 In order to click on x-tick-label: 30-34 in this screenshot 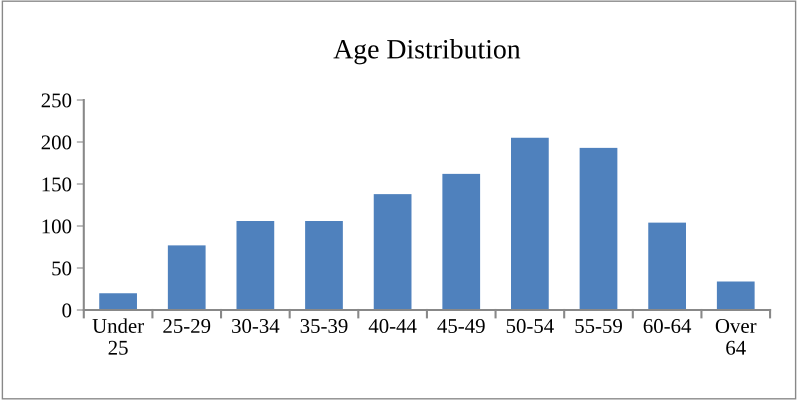, I will do `click(256, 325)`.